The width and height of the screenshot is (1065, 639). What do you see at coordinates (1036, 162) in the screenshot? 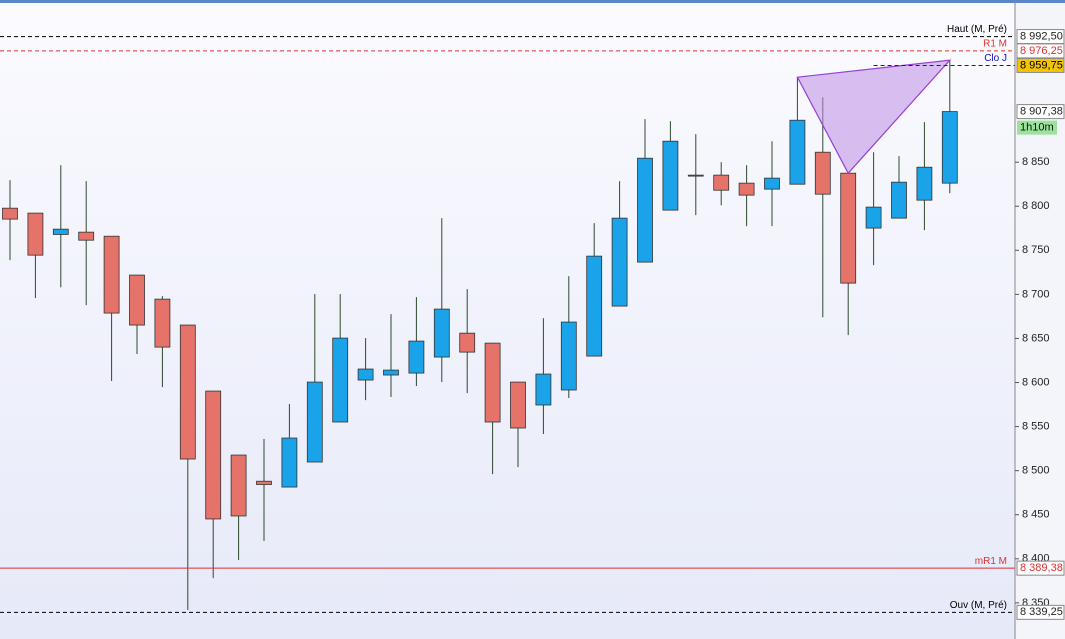
I see `y-tick-label: 8 850` at bounding box center [1036, 162].